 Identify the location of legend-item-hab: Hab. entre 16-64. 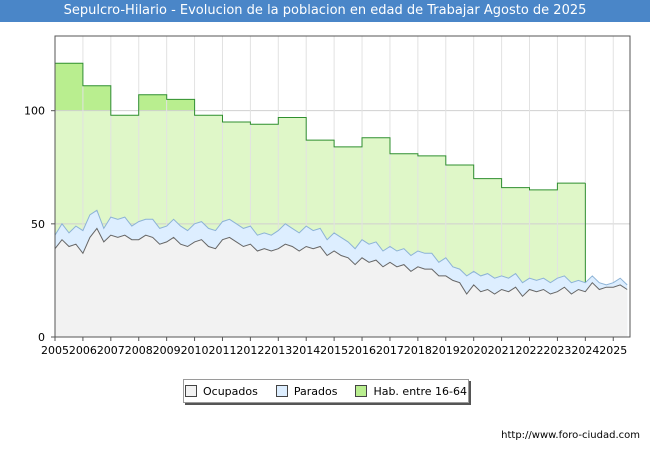
(411, 391).